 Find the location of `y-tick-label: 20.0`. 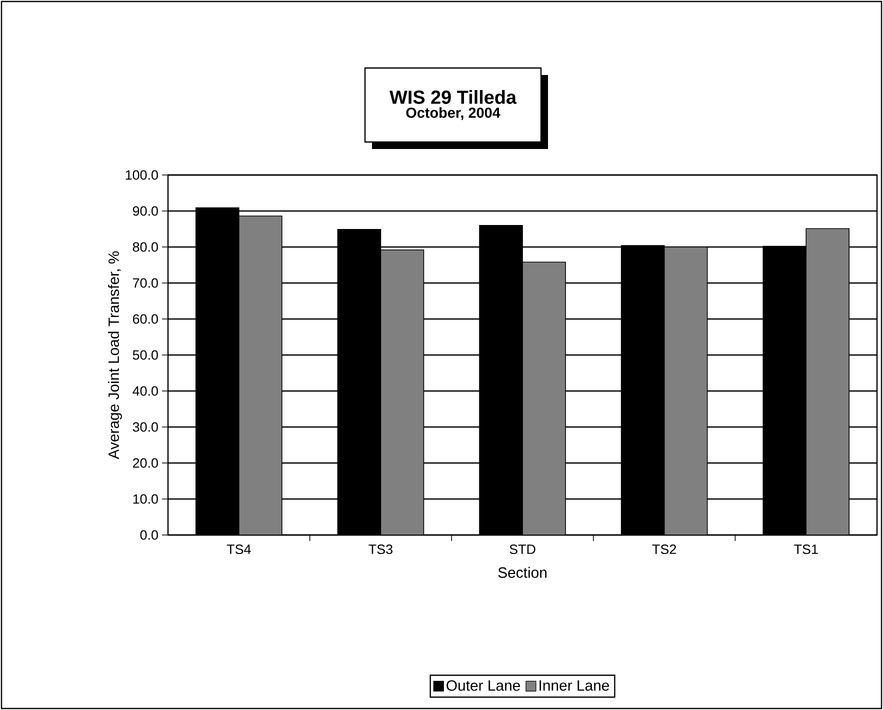

y-tick-label: 20.0 is located at coordinates (145, 463).